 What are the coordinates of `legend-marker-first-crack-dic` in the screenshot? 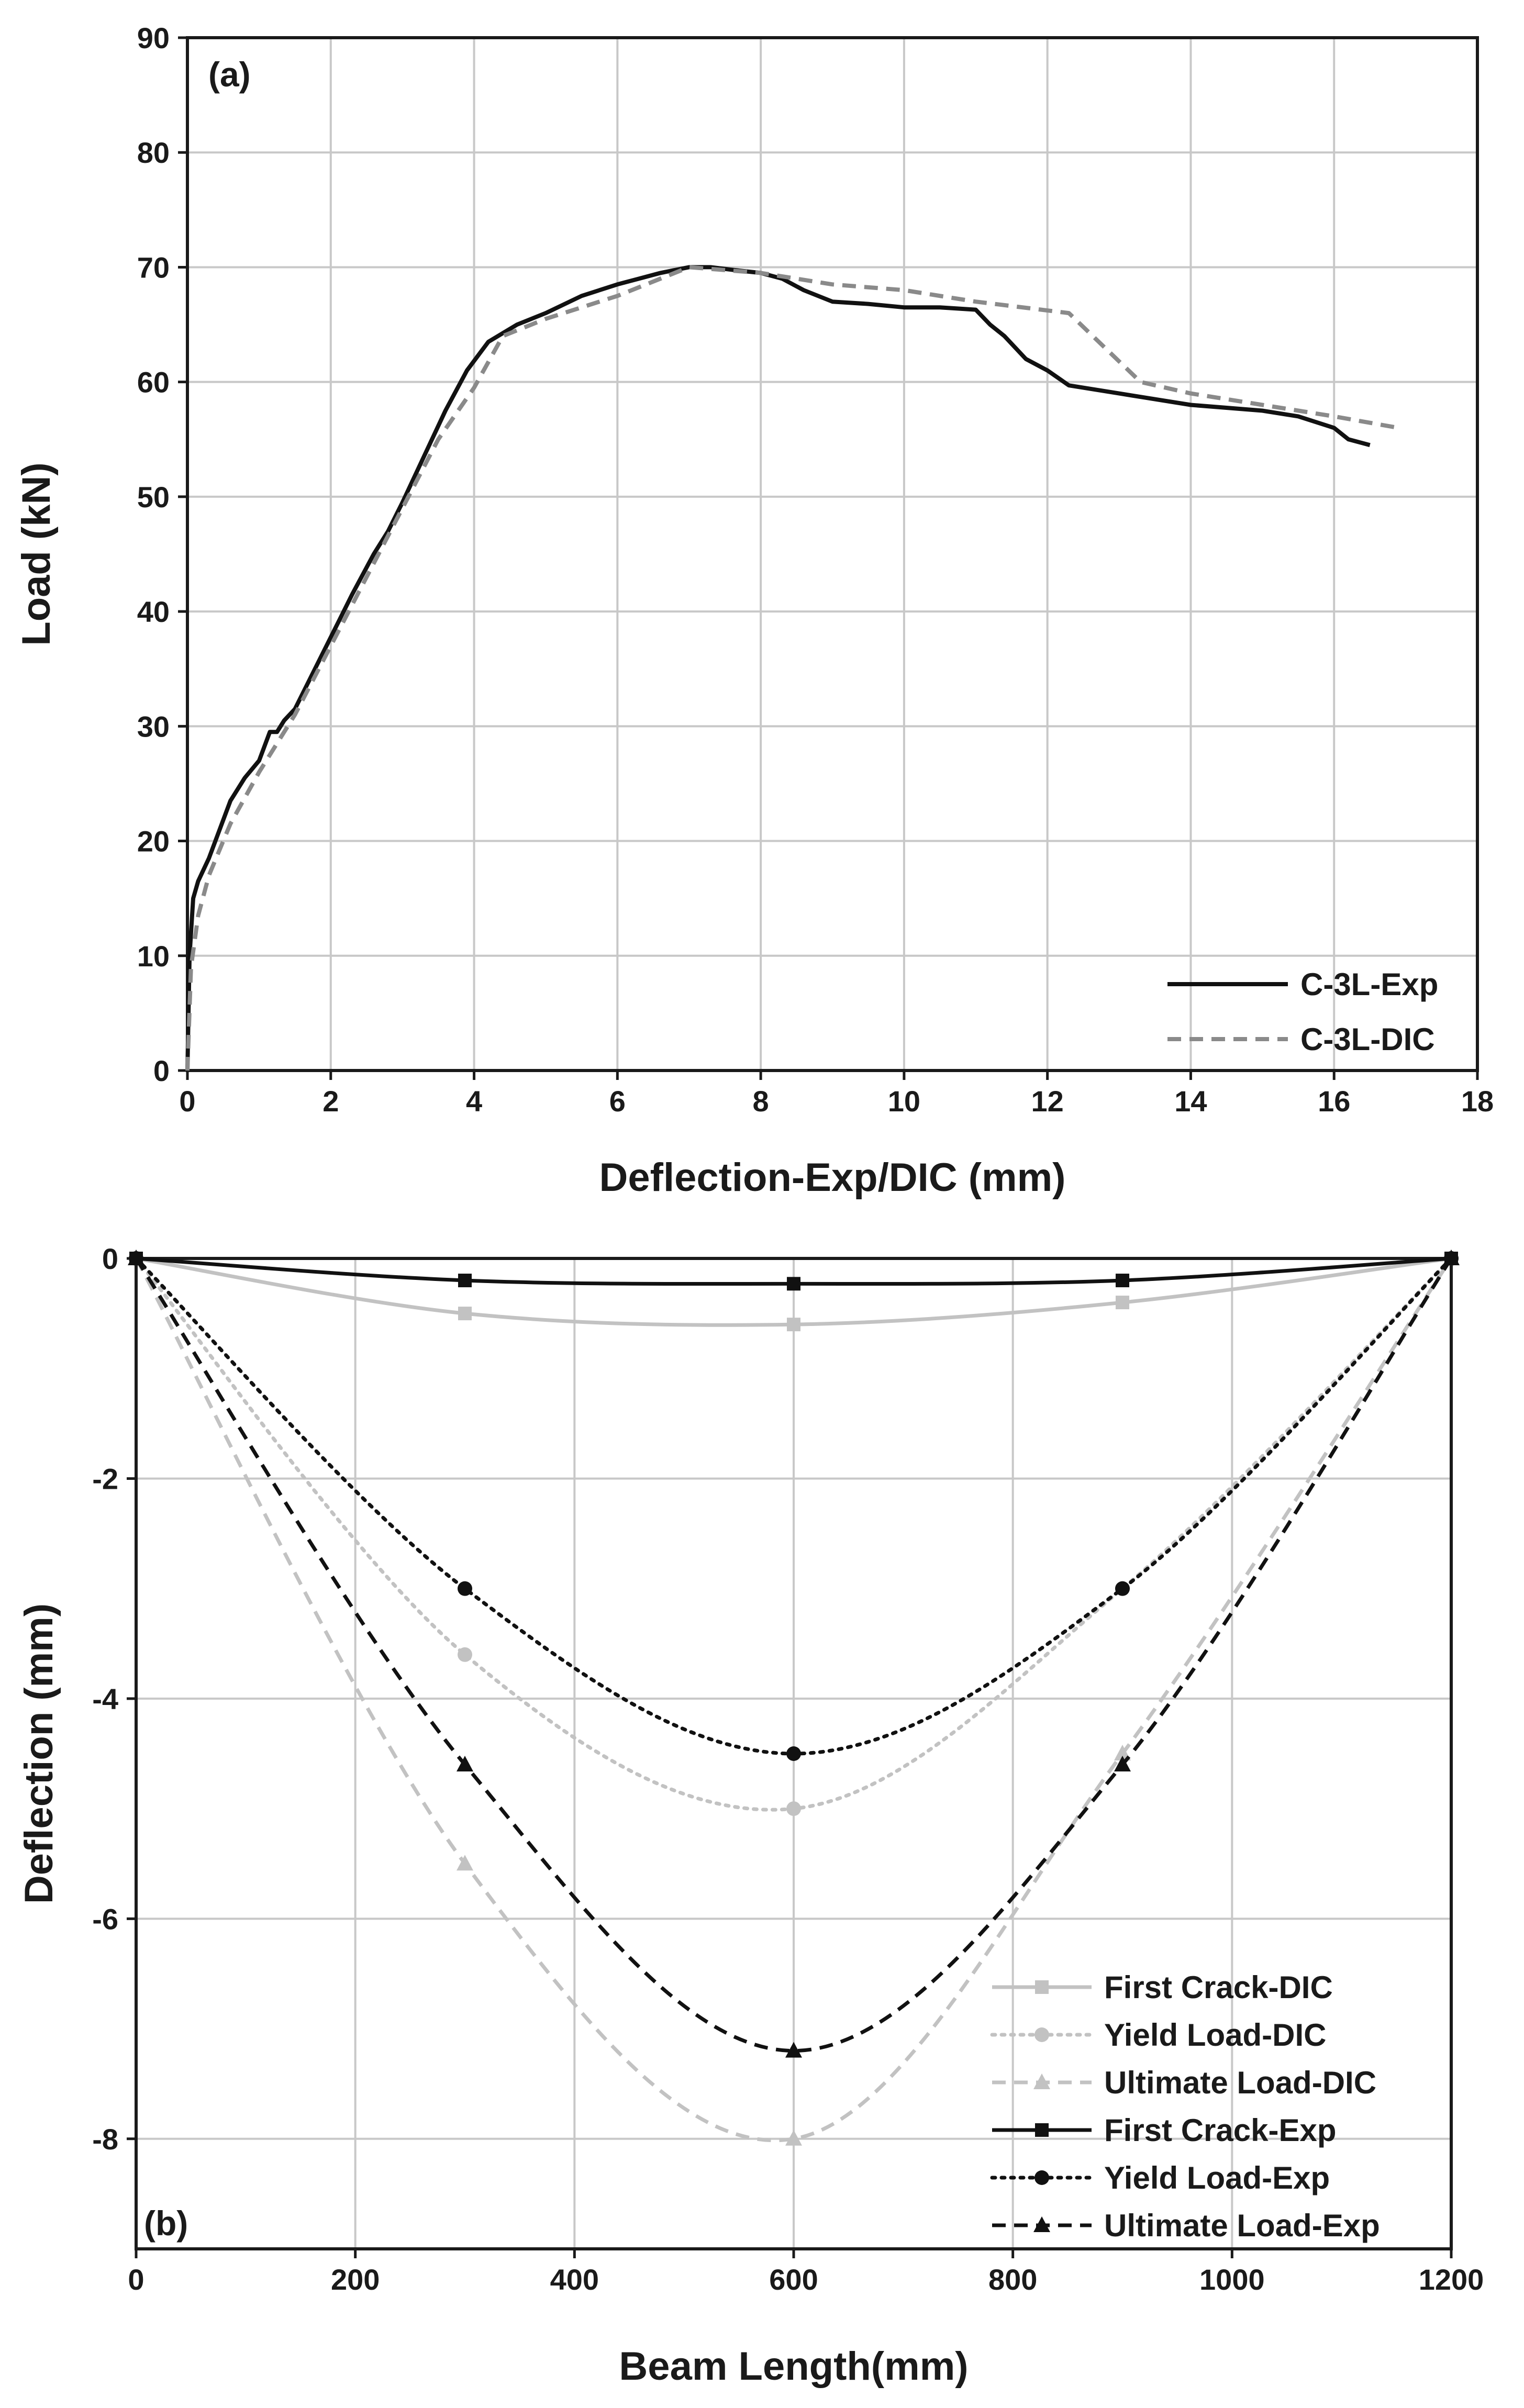 It's located at (1042, 1987).